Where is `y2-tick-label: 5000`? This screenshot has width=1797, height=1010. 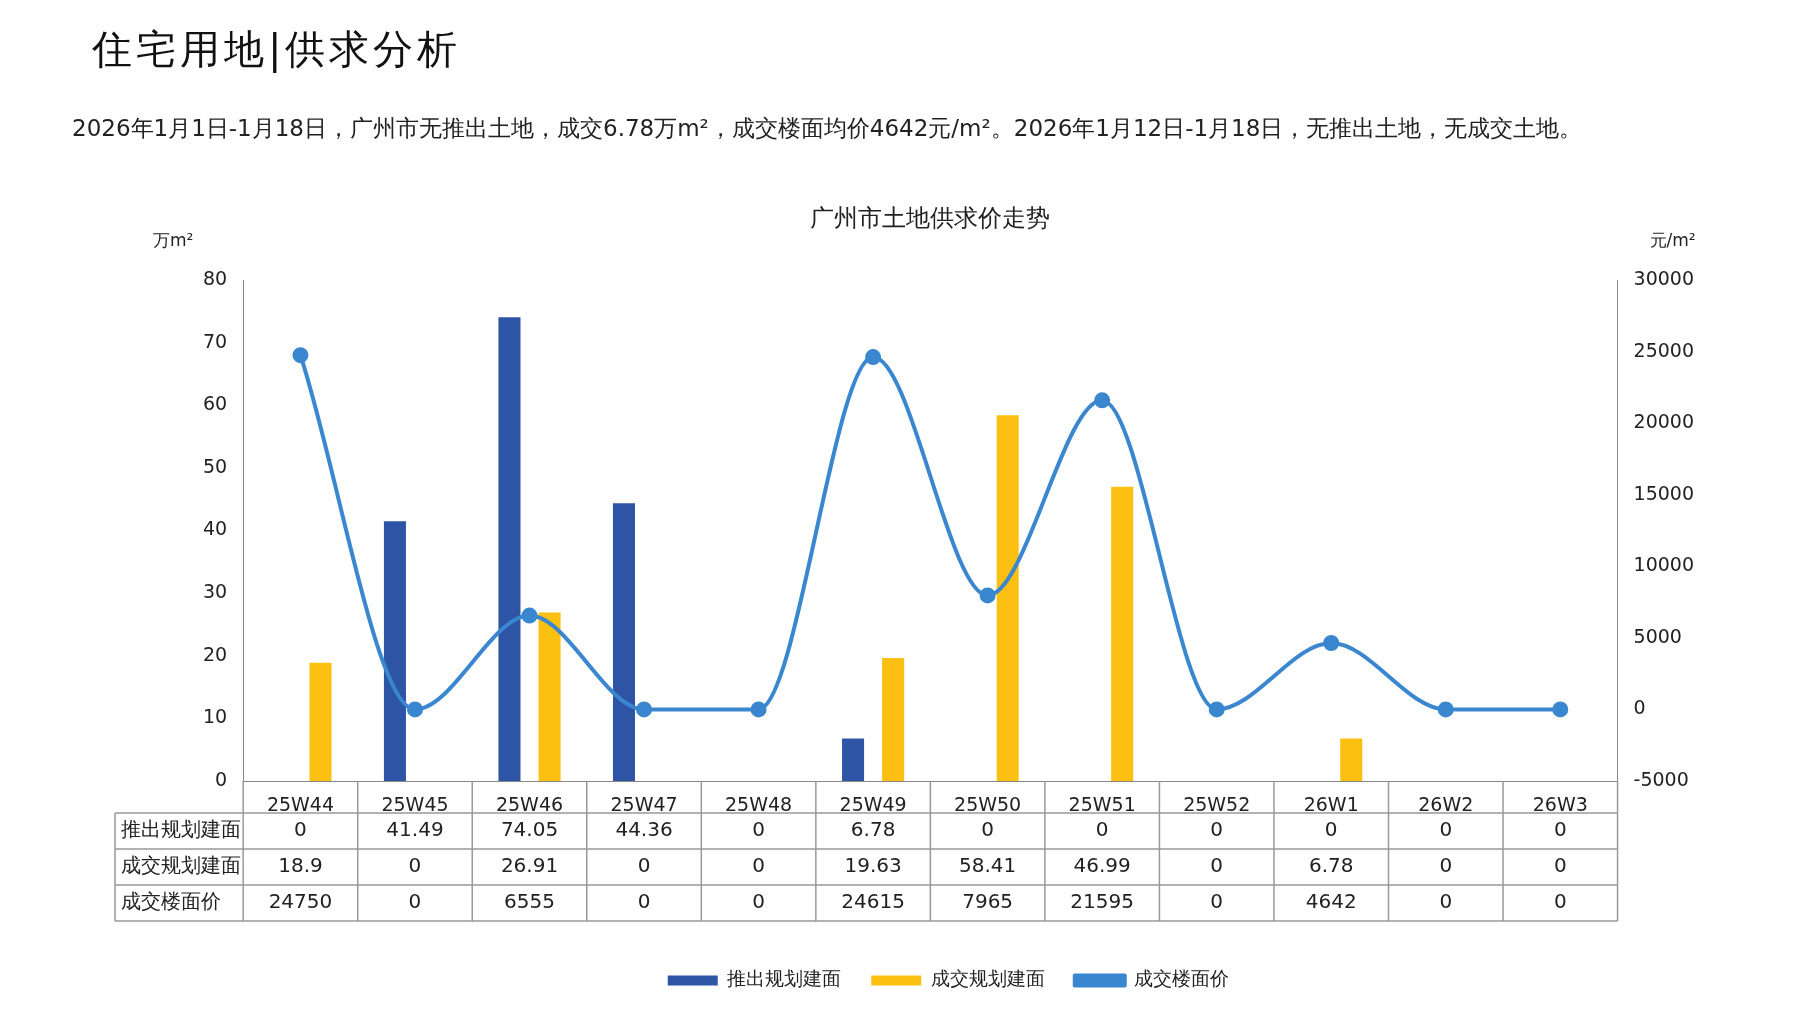 y2-tick-label: 5000 is located at coordinates (1657, 635).